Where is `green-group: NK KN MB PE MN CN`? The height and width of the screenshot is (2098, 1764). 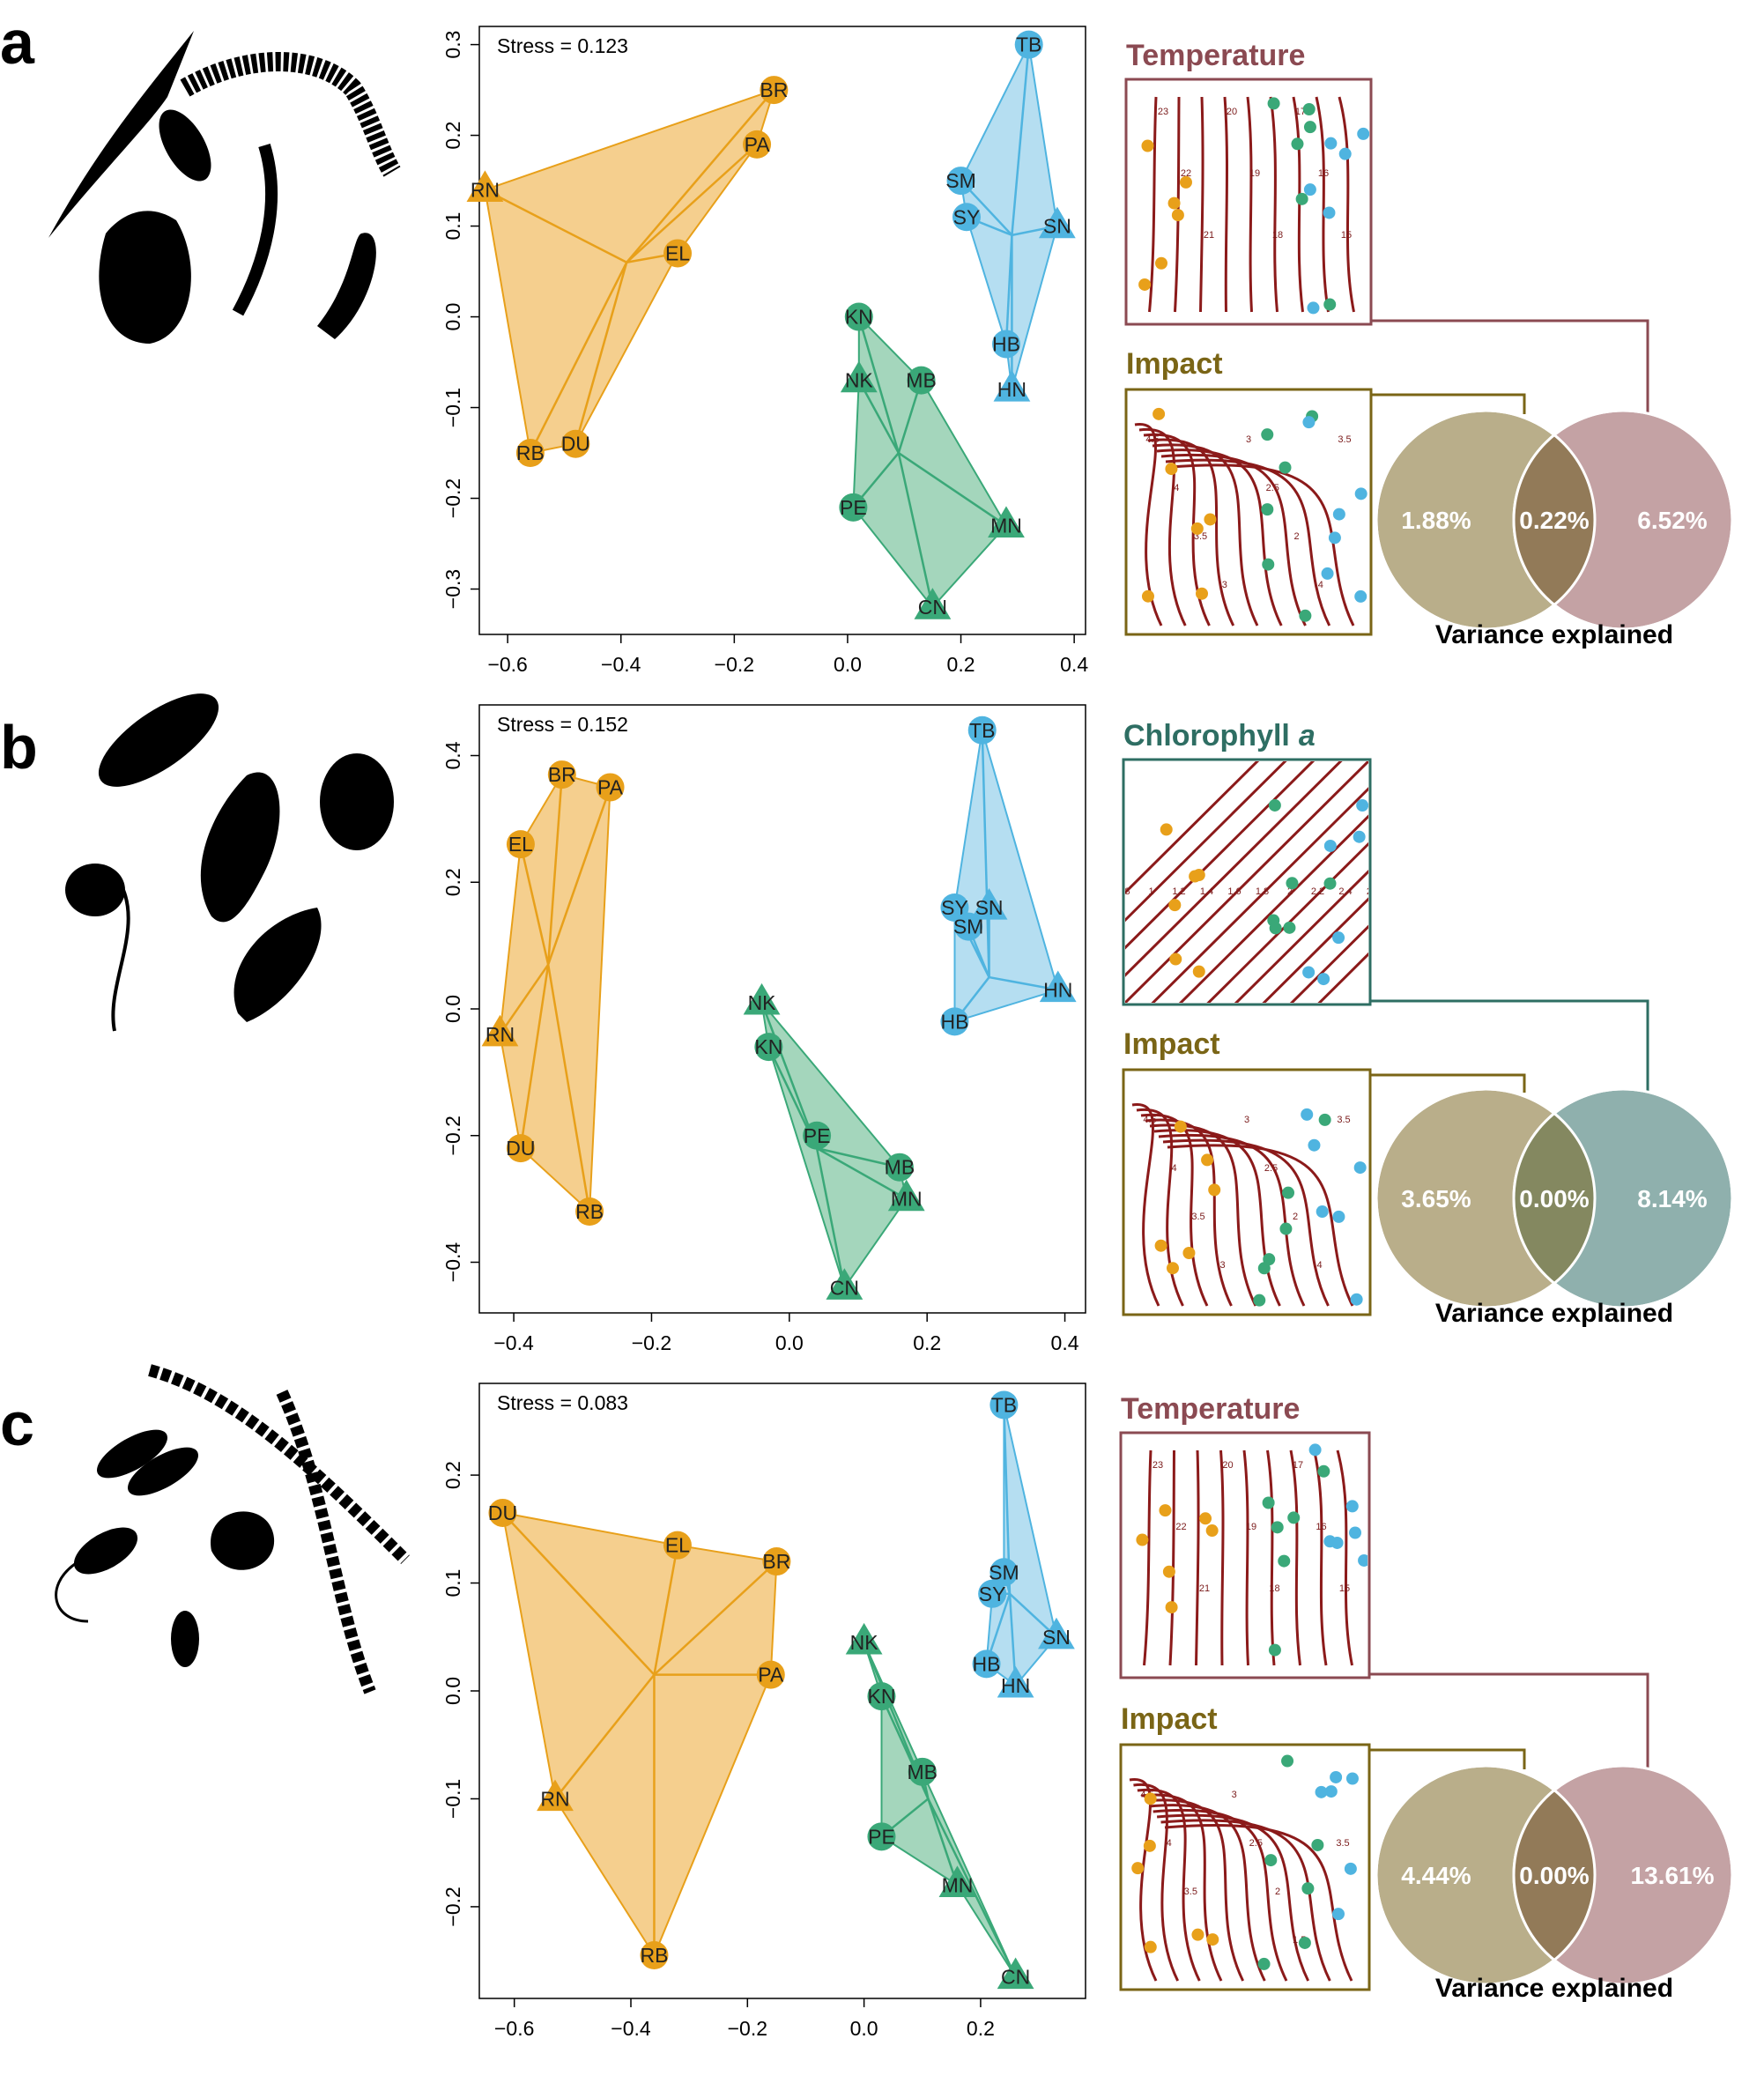
green-group: NK KN MB PE MN CN is located at coordinates (939, 1806).